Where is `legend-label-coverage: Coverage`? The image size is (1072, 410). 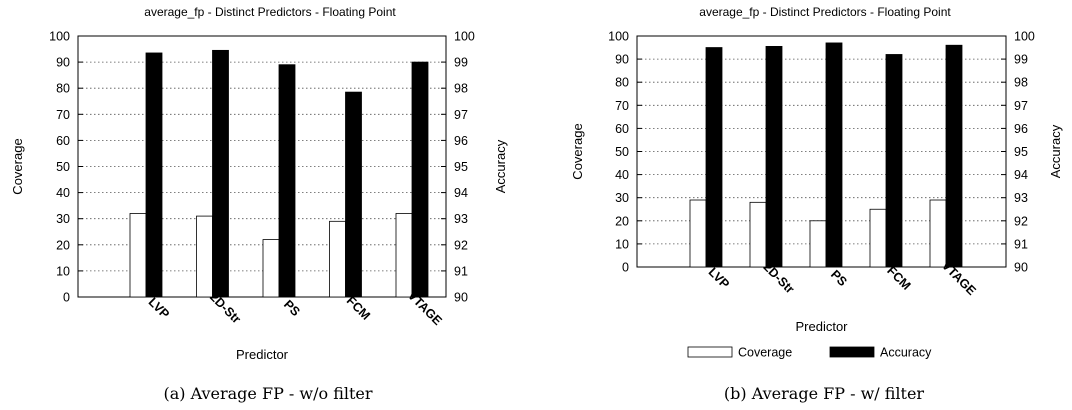 legend-label-coverage: Coverage is located at coordinates (765, 353).